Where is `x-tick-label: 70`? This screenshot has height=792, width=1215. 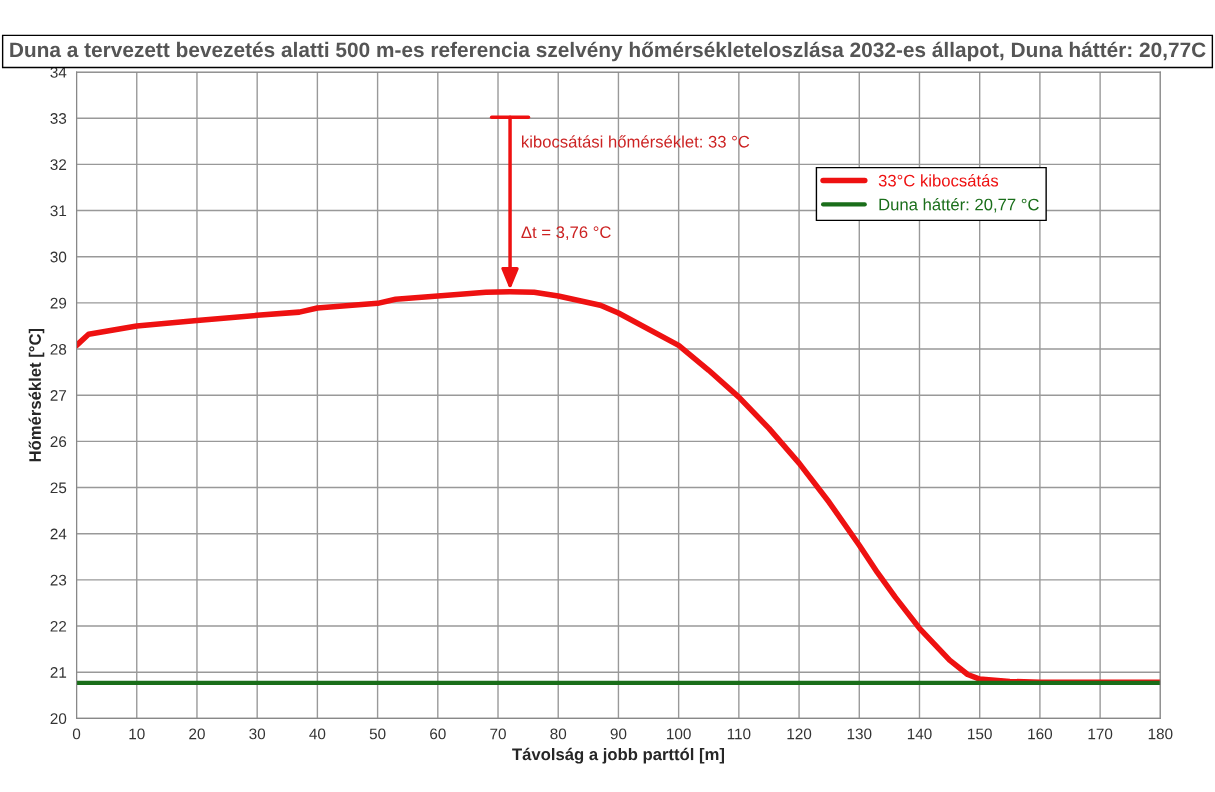 x-tick-label: 70 is located at coordinates (498, 734).